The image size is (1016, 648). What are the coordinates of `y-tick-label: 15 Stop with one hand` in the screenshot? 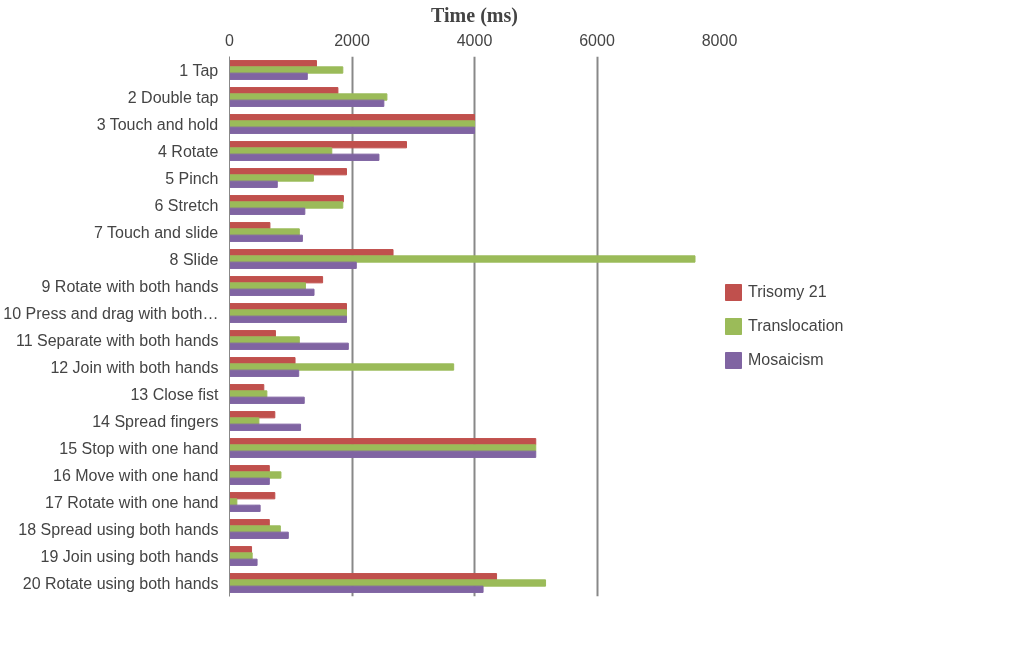 It's located at (139, 448).